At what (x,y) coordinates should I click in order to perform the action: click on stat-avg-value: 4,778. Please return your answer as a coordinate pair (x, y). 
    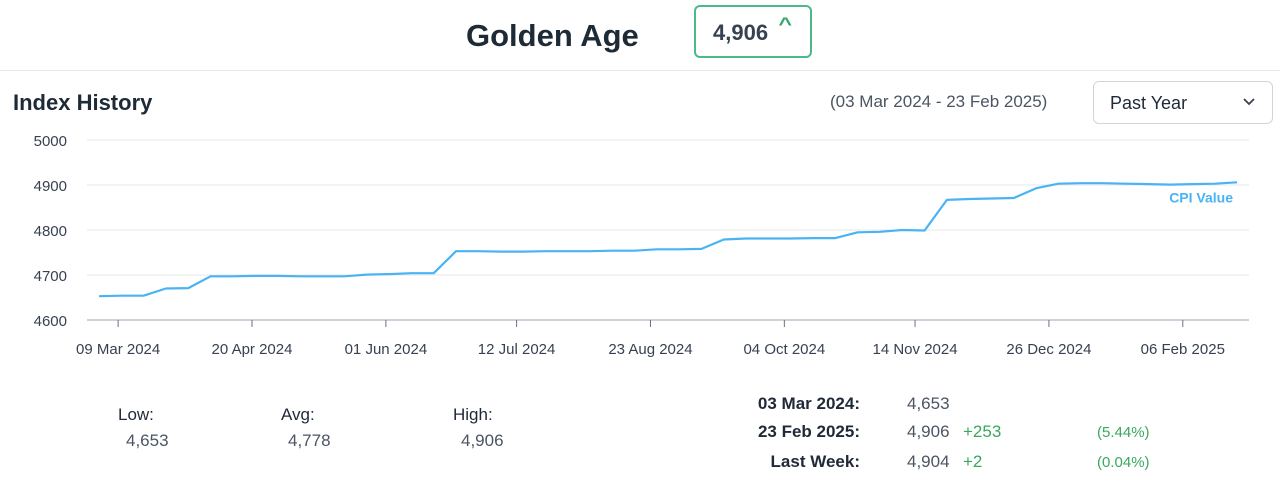
    Looking at the image, I should click on (309, 440).